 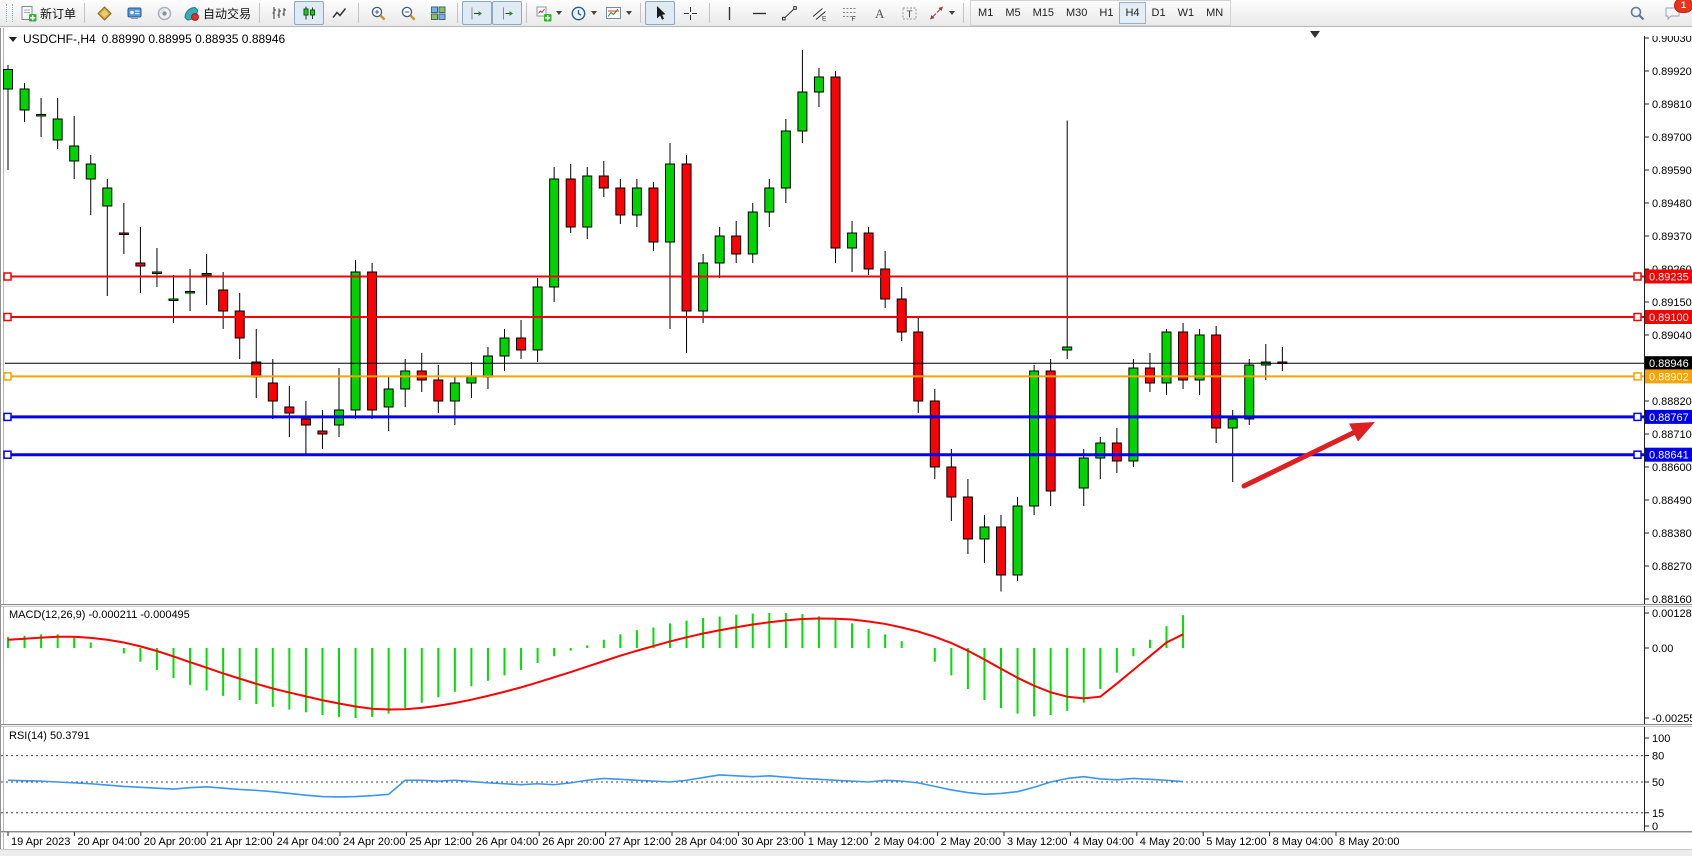 I want to click on svg-text: A, so click(x=880, y=13).